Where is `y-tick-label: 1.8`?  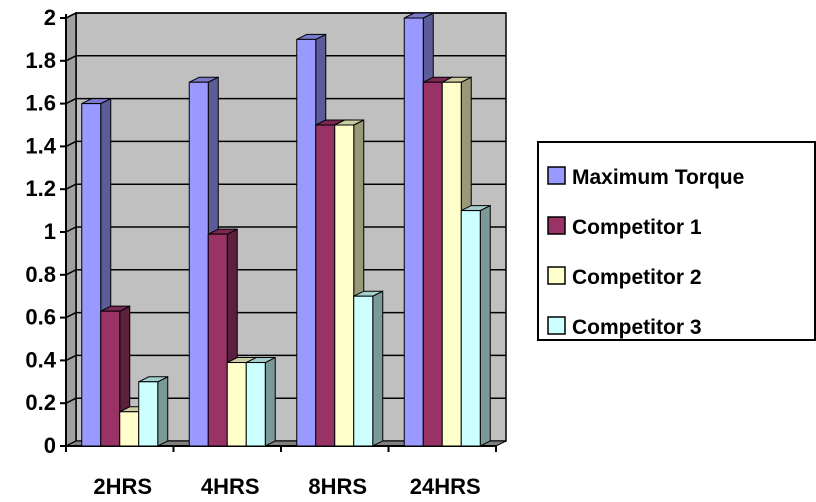 y-tick-label: 1.8 is located at coordinates (40, 60).